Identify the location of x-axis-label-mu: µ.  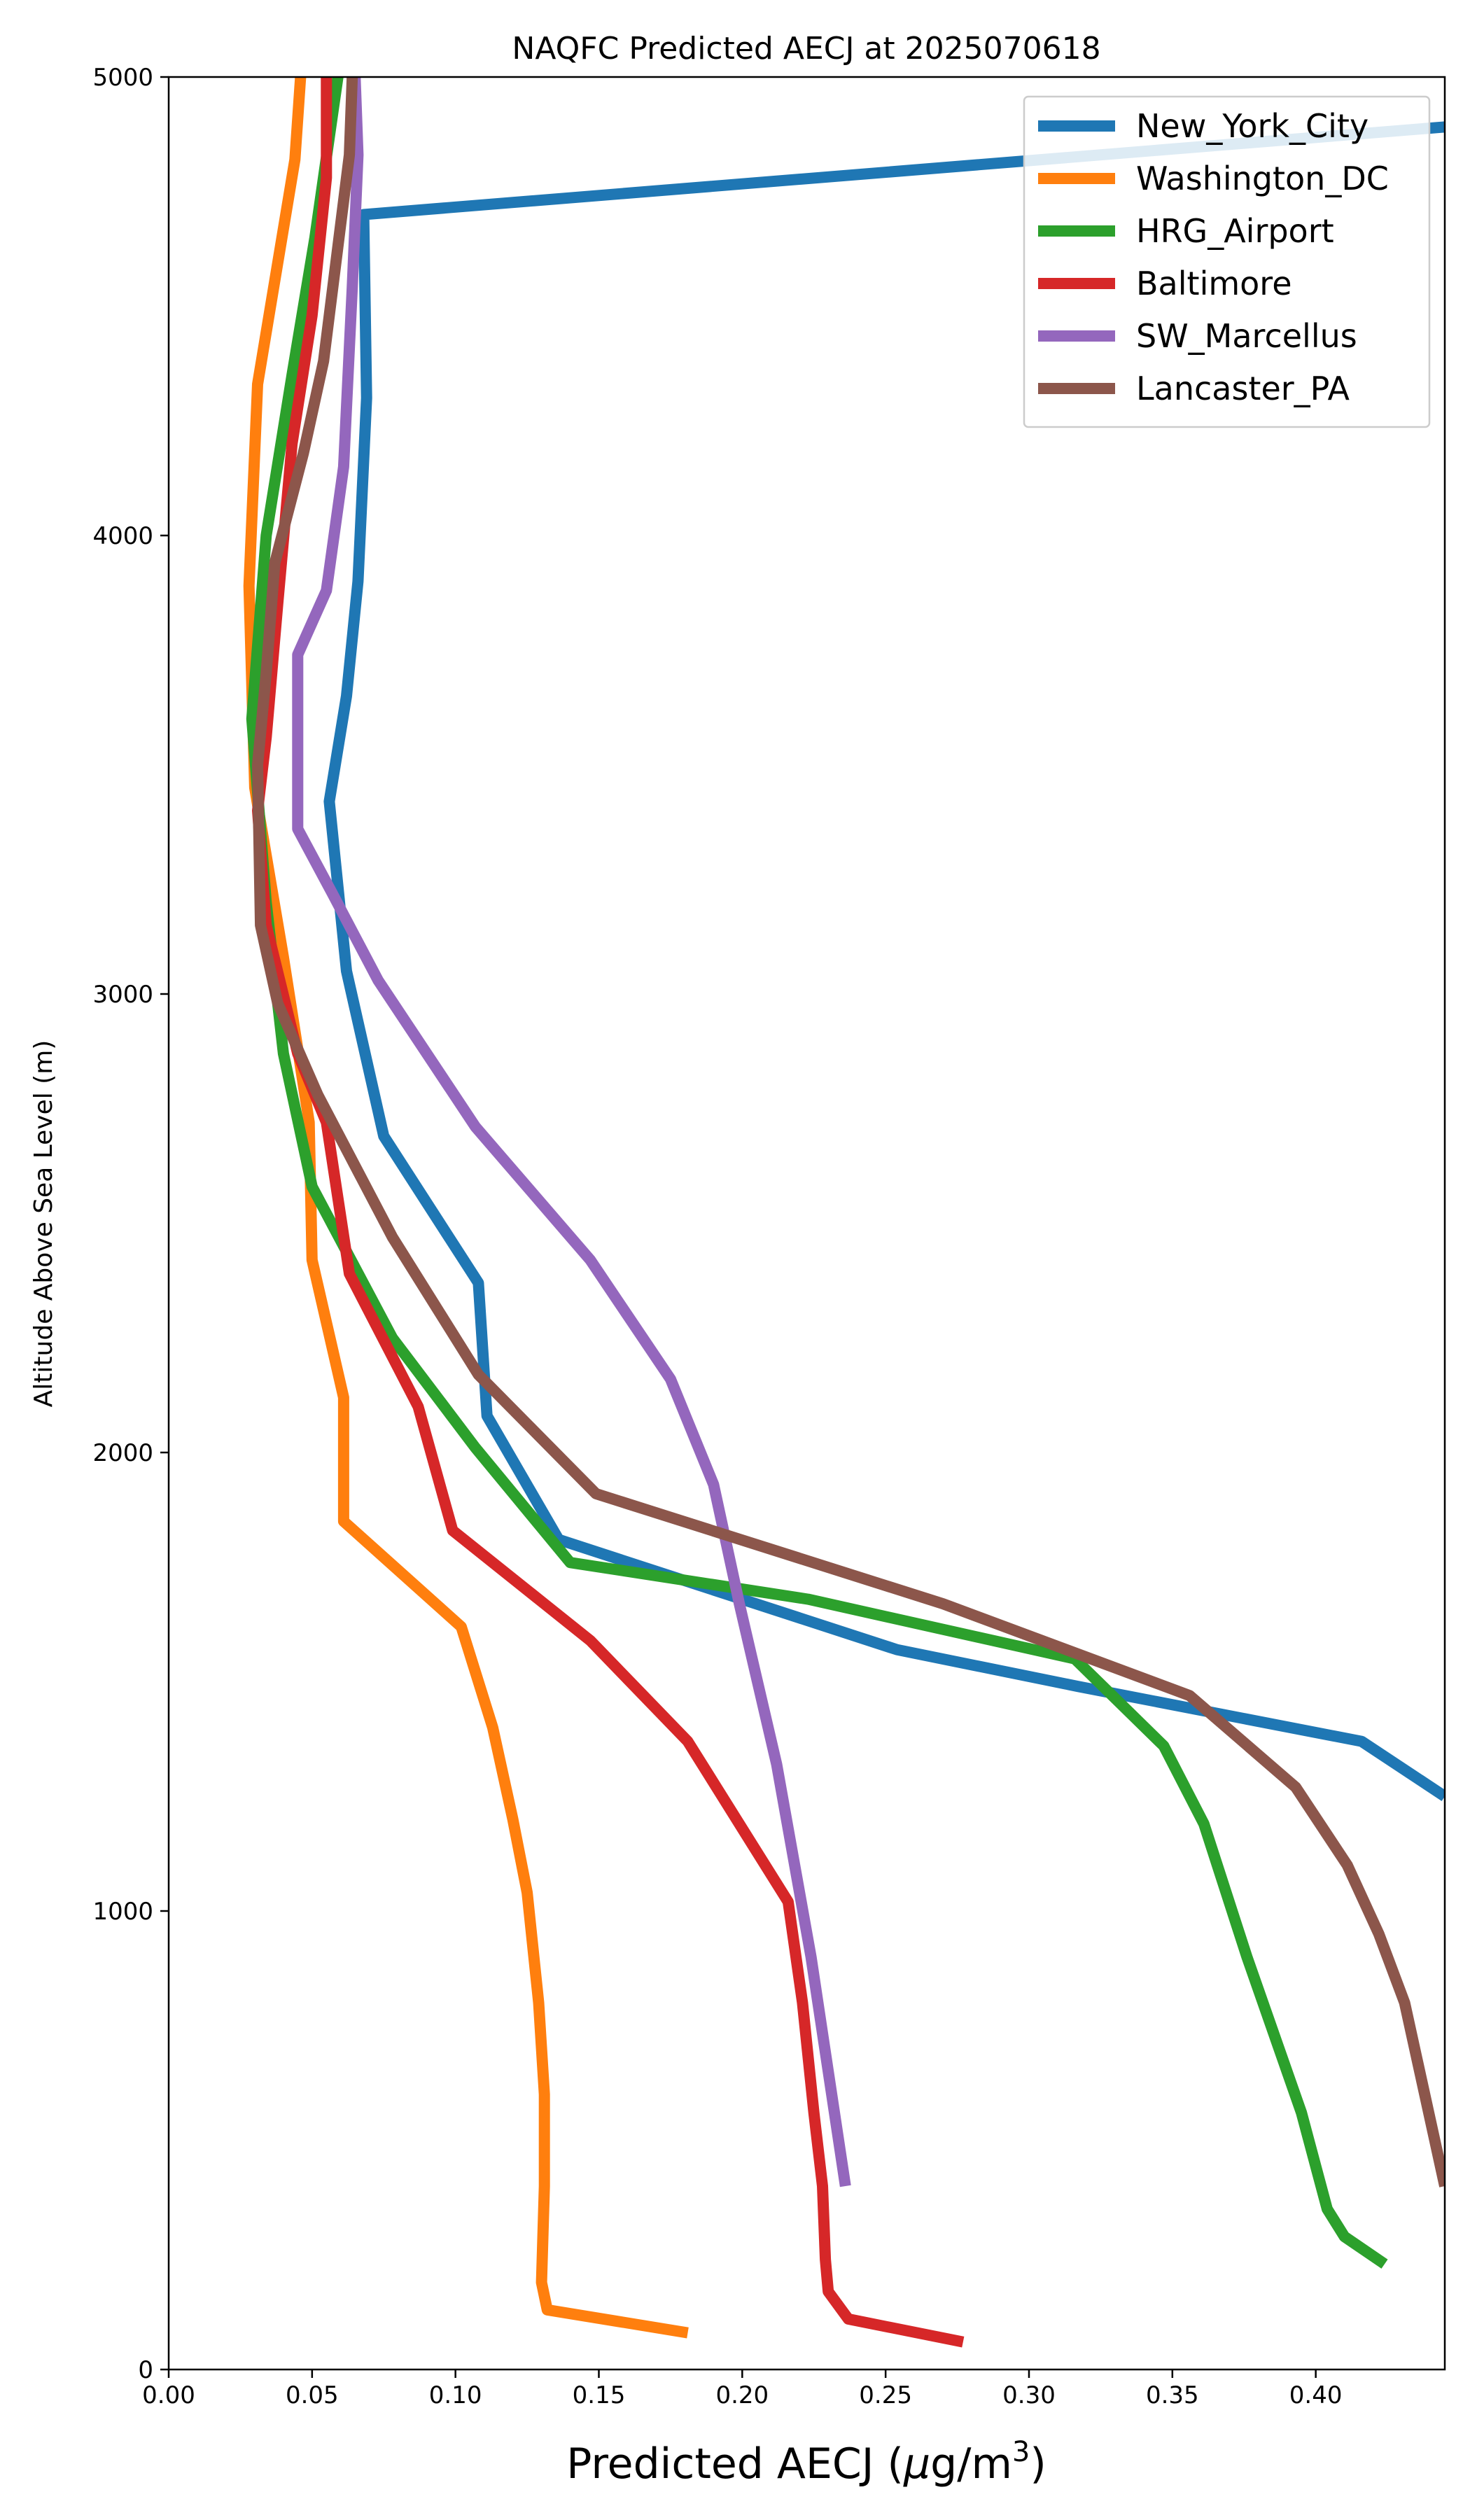
(916, 2464).